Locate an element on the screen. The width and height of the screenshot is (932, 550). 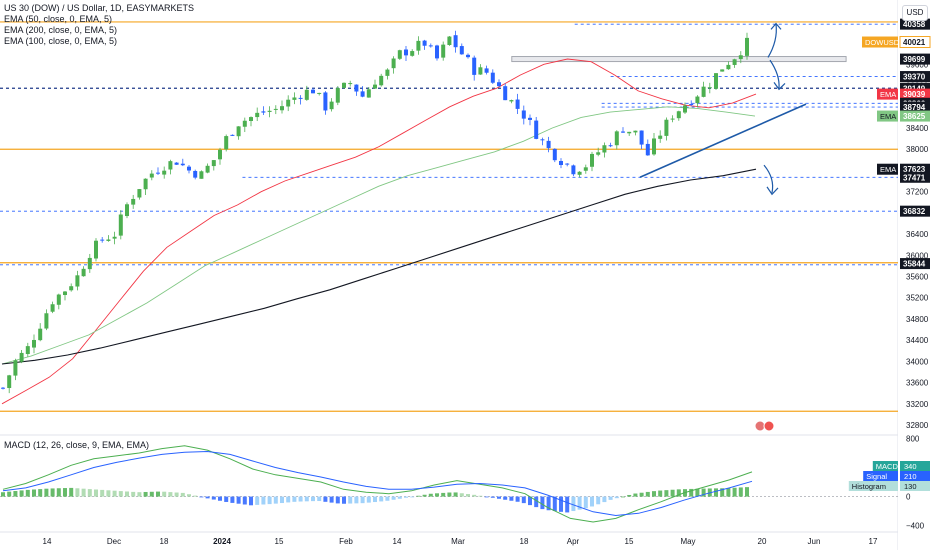
ema-50-legend: EMA (50, close, 0, EMA, 5) is located at coordinates (58, 19).